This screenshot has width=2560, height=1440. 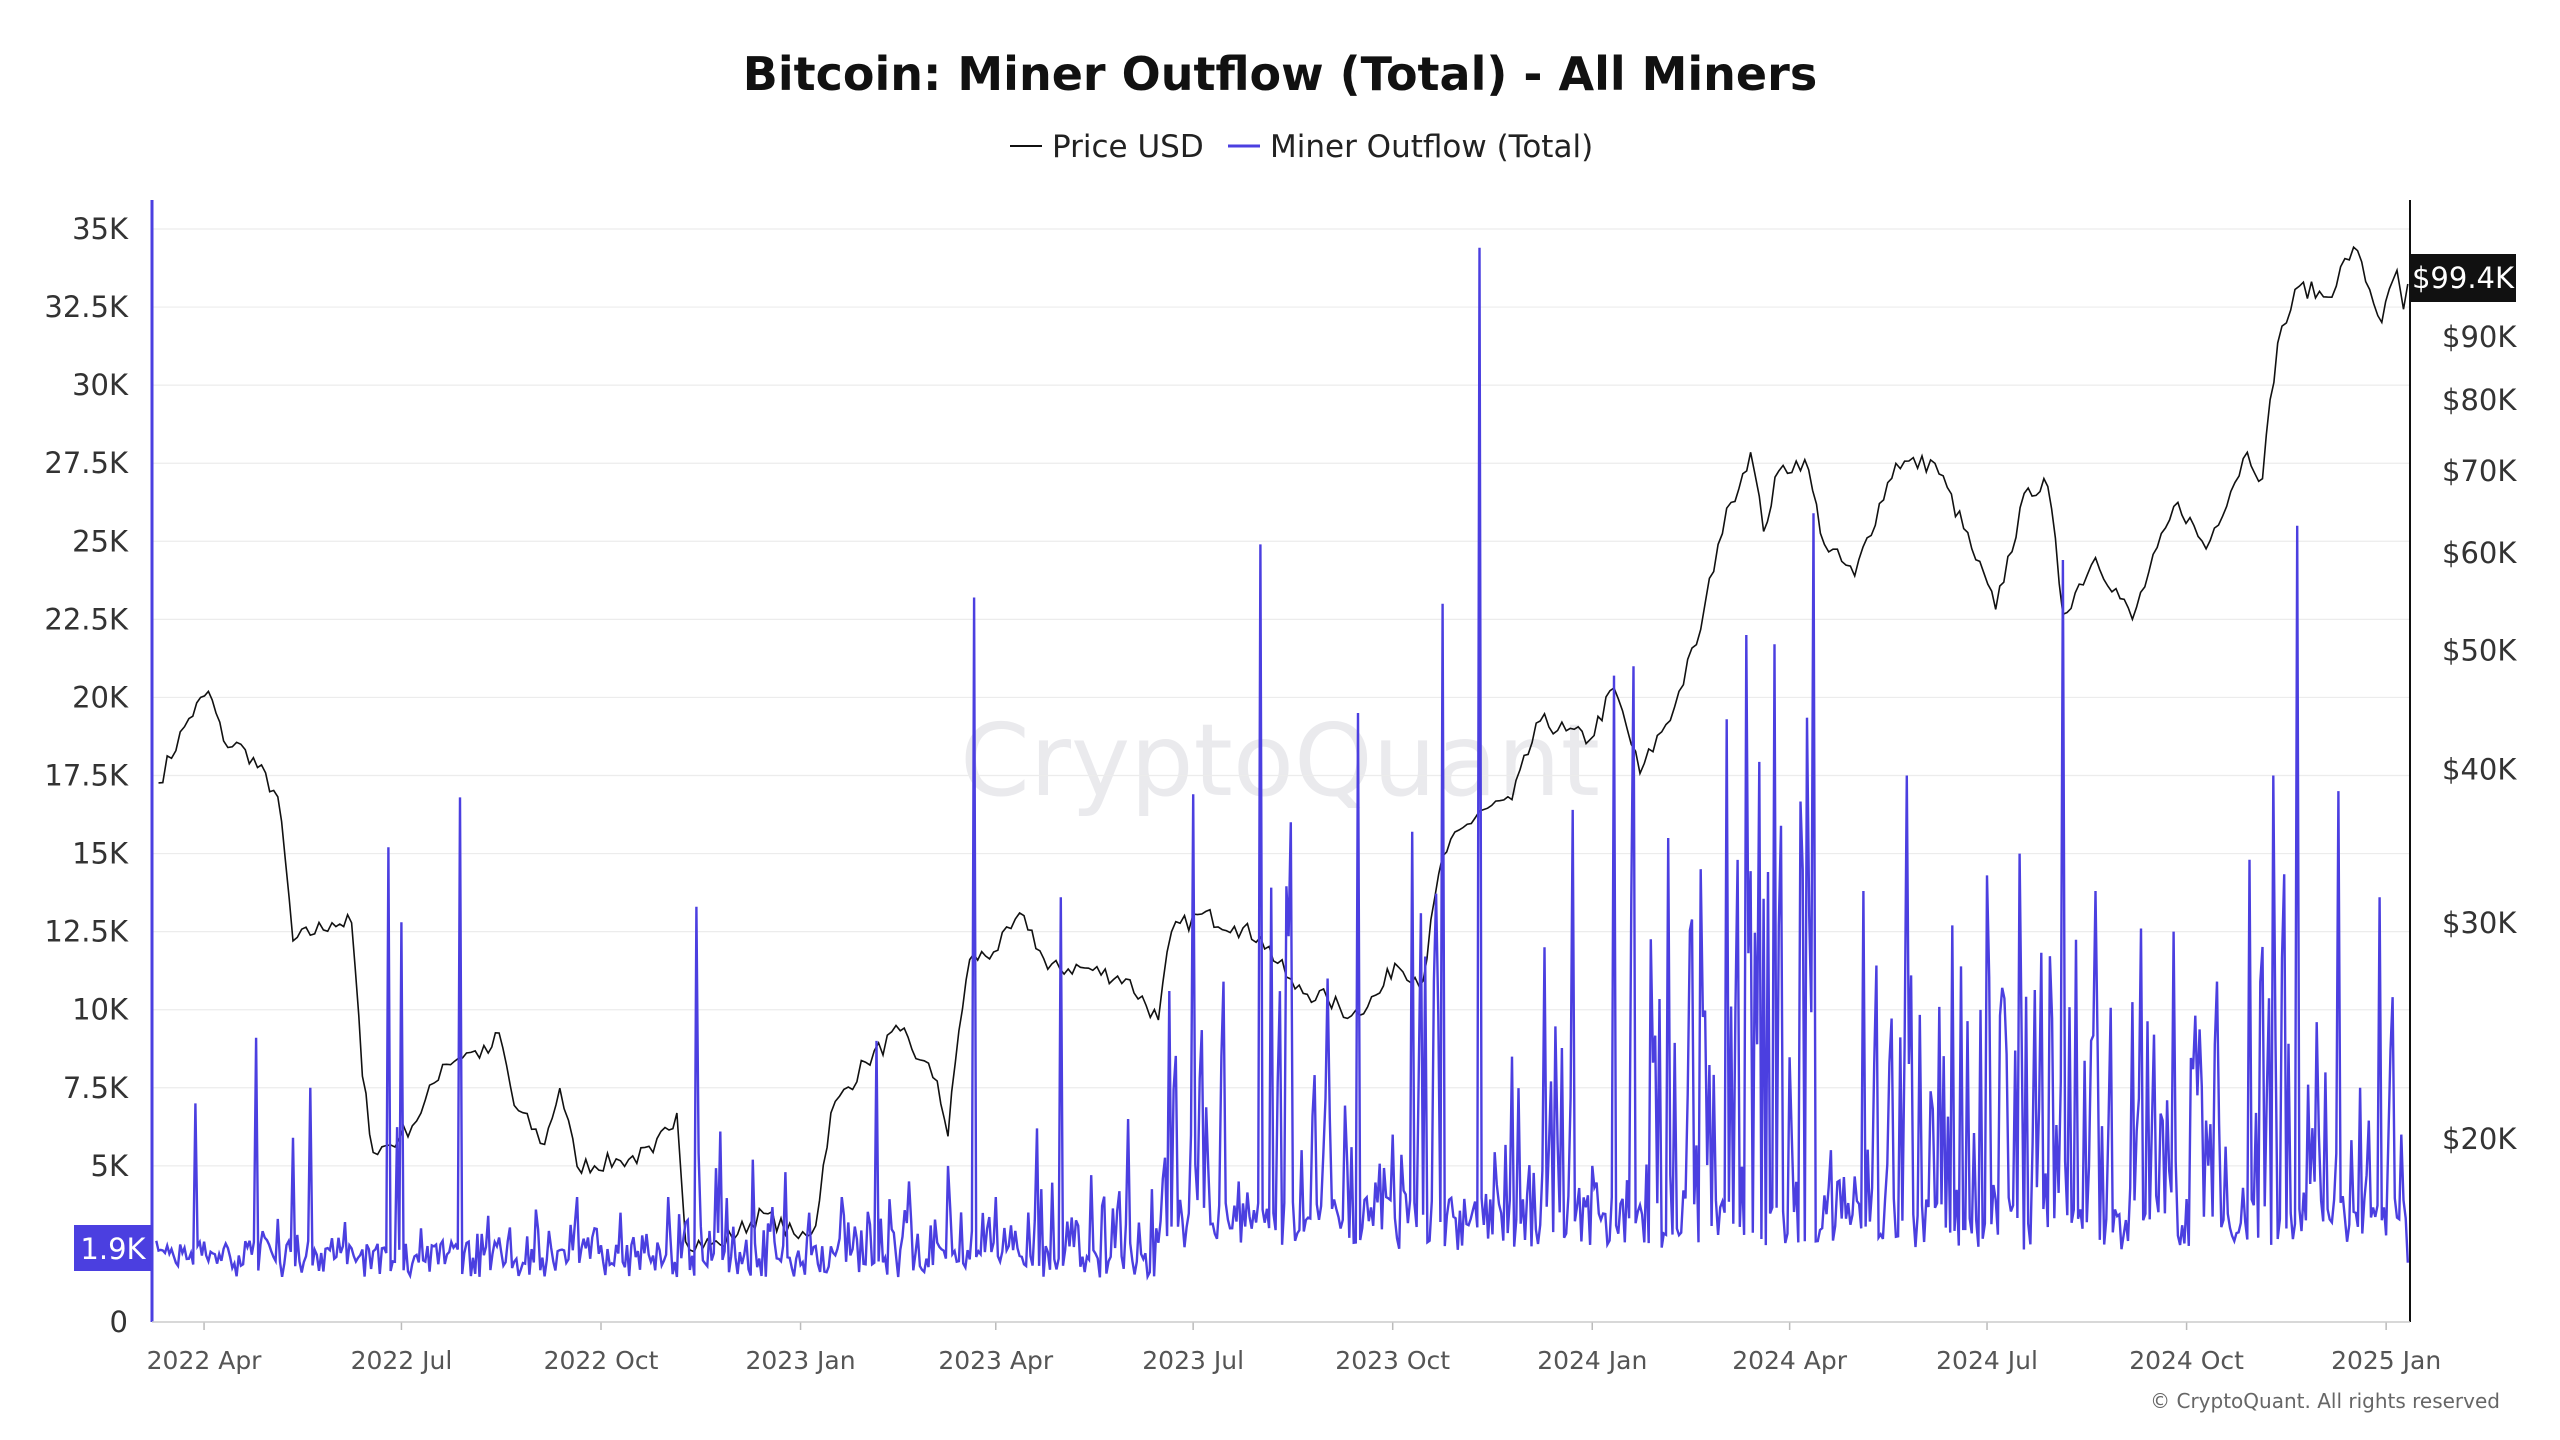 What do you see at coordinates (2479, 923) in the screenshot?
I see `right-tick-label: $30K` at bounding box center [2479, 923].